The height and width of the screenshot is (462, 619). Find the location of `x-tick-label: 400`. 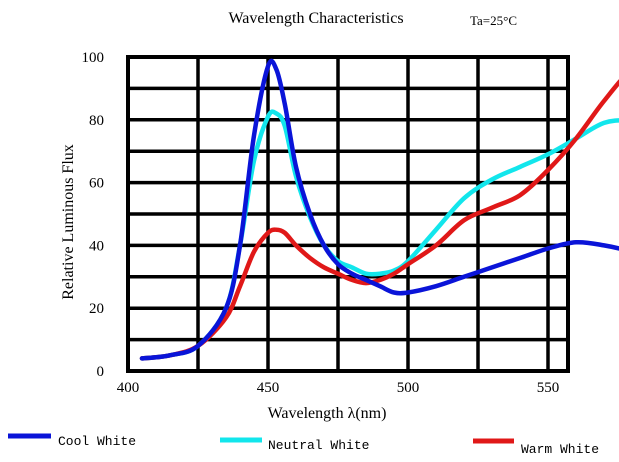

x-tick-label: 400 is located at coordinates (128, 388).